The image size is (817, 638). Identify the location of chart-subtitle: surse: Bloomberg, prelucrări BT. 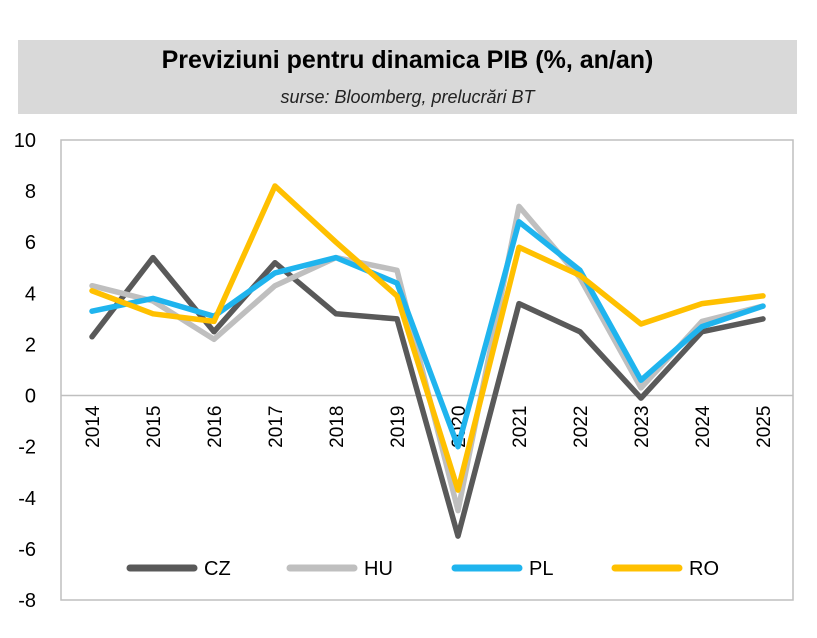
(407, 97).